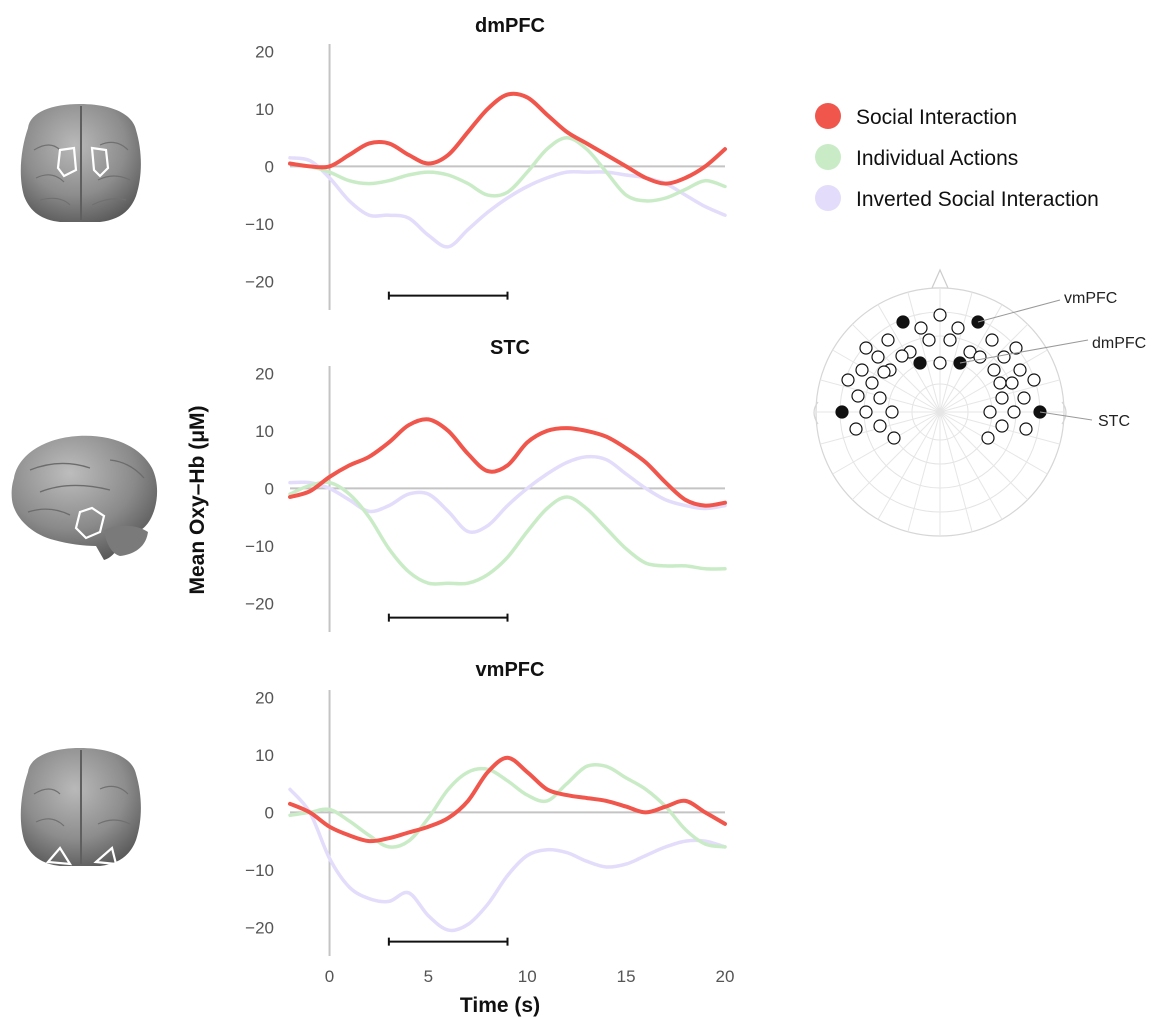 This screenshot has height=1018, width=1167. Describe the element at coordinates (507, 494) in the screenshot. I see `series-line-inverted-social-interaction-stc` at that location.